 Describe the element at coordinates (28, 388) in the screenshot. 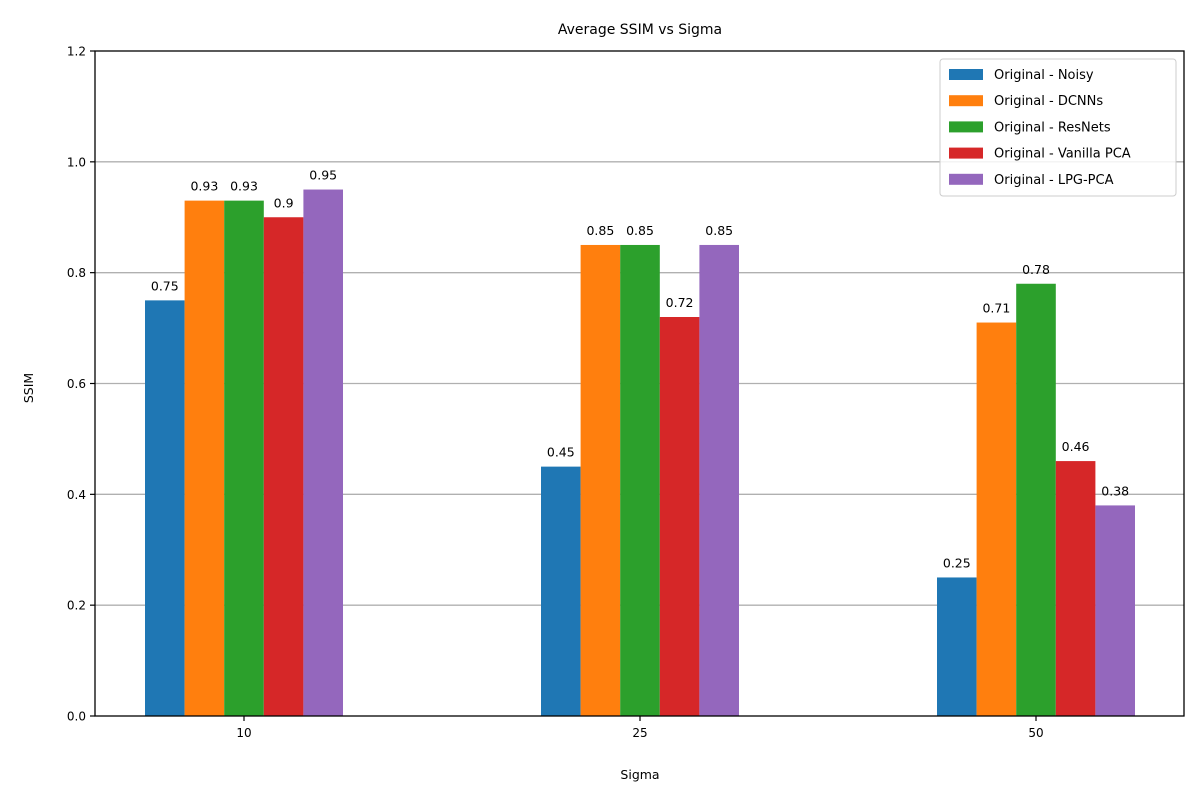

I see `y-axis-label: SSIM` at that location.